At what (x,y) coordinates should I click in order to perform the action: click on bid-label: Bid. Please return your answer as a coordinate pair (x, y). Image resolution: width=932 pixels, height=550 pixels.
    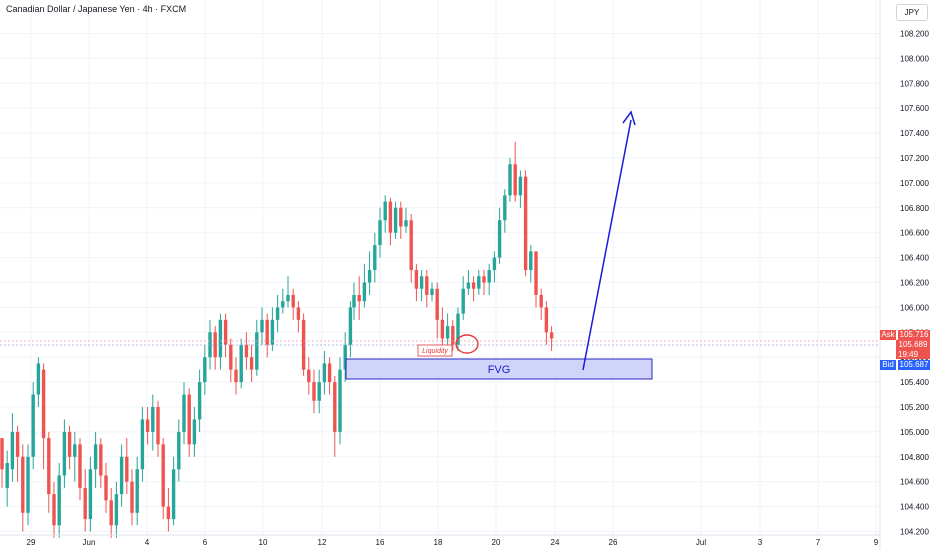
    Looking at the image, I should click on (888, 365).